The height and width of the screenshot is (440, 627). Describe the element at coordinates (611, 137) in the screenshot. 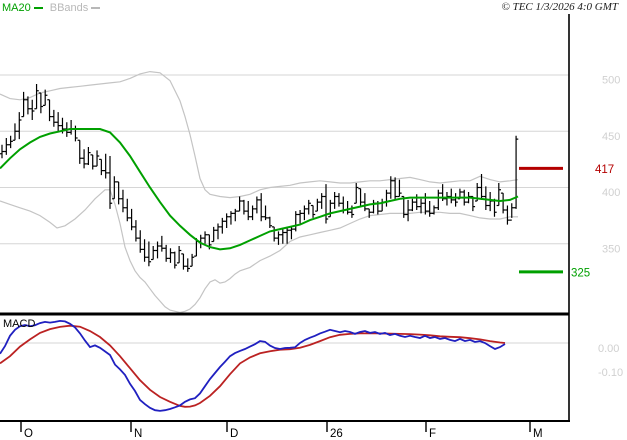

I see `price-tick-label: 450` at that location.